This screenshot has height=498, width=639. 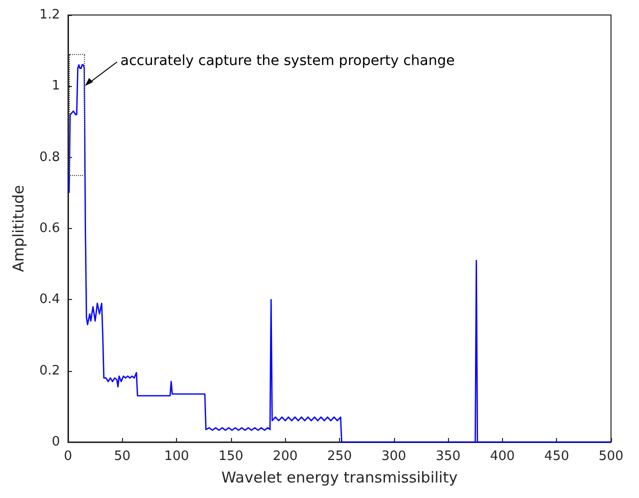 I want to click on x-tick-label: 350, so click(x=448, y=456).